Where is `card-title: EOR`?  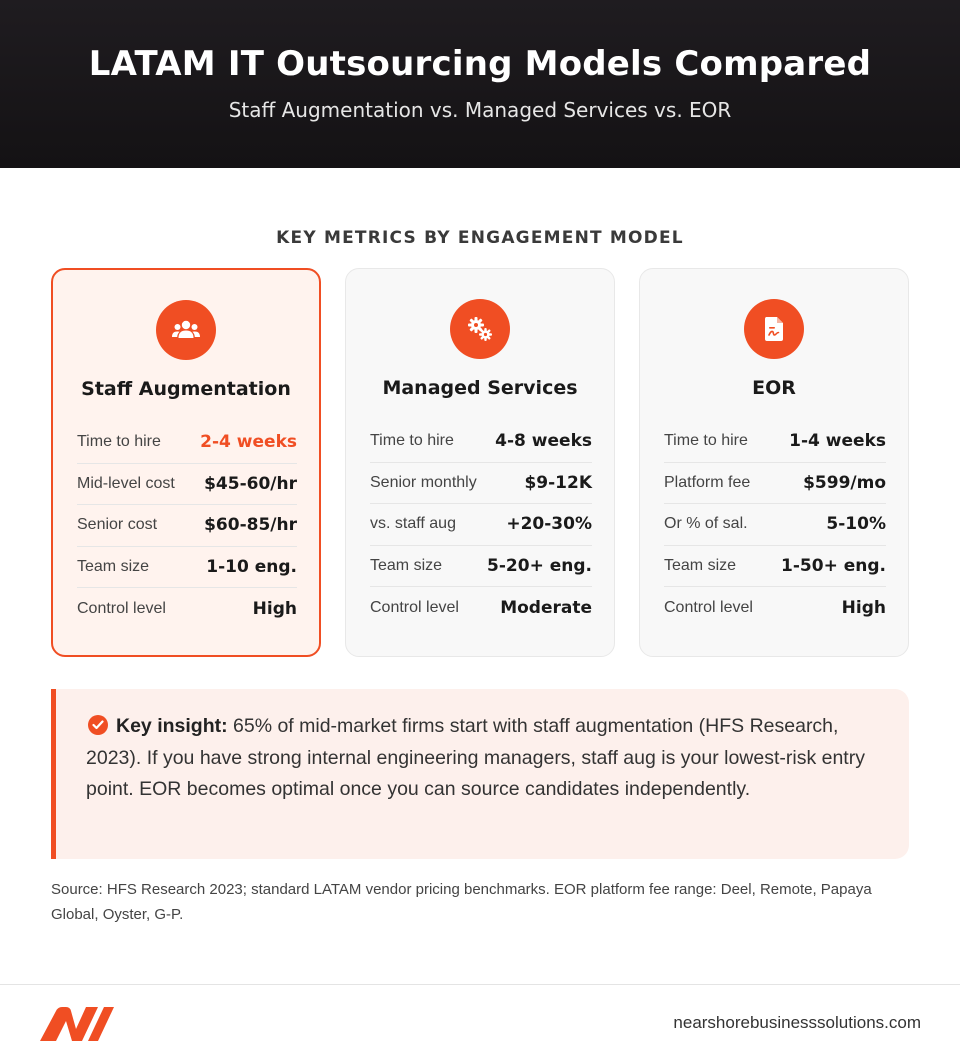
card-title: EOR is located at coordinates (774, 388).